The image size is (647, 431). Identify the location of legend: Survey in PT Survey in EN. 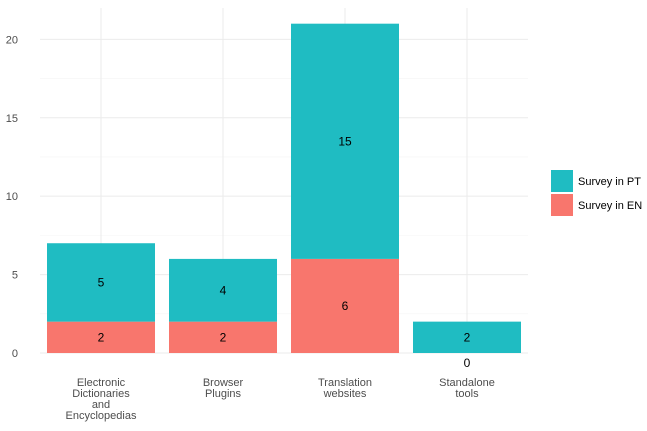
(596, 193).